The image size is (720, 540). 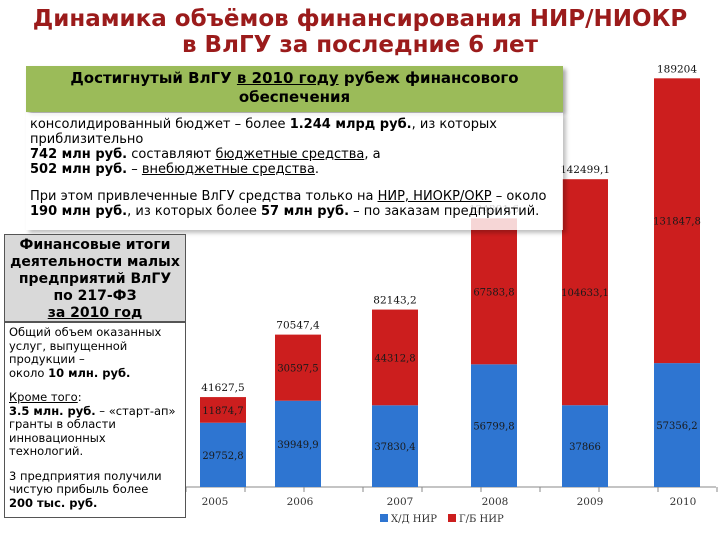 I want to click on x-tick-label: 2007, so click(x=400, y=502).